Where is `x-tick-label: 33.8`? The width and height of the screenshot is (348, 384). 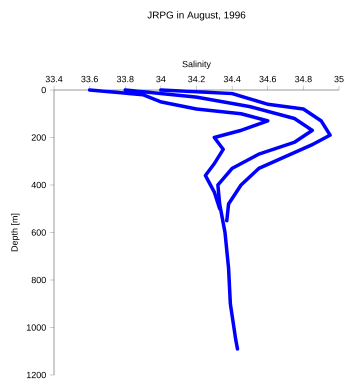
x-tick-label: 33.8 is located at coordinates (125, 79).